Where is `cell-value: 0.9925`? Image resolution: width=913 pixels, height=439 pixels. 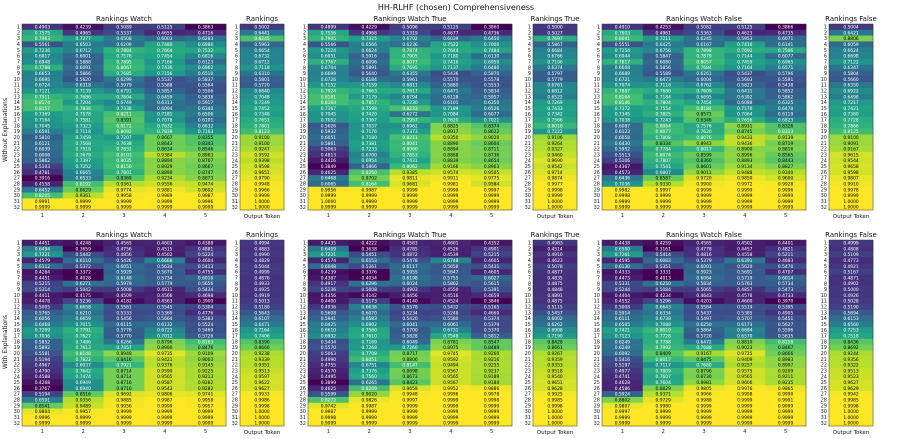 cell-value: 0.9925 is located at coordinates (555, 395).